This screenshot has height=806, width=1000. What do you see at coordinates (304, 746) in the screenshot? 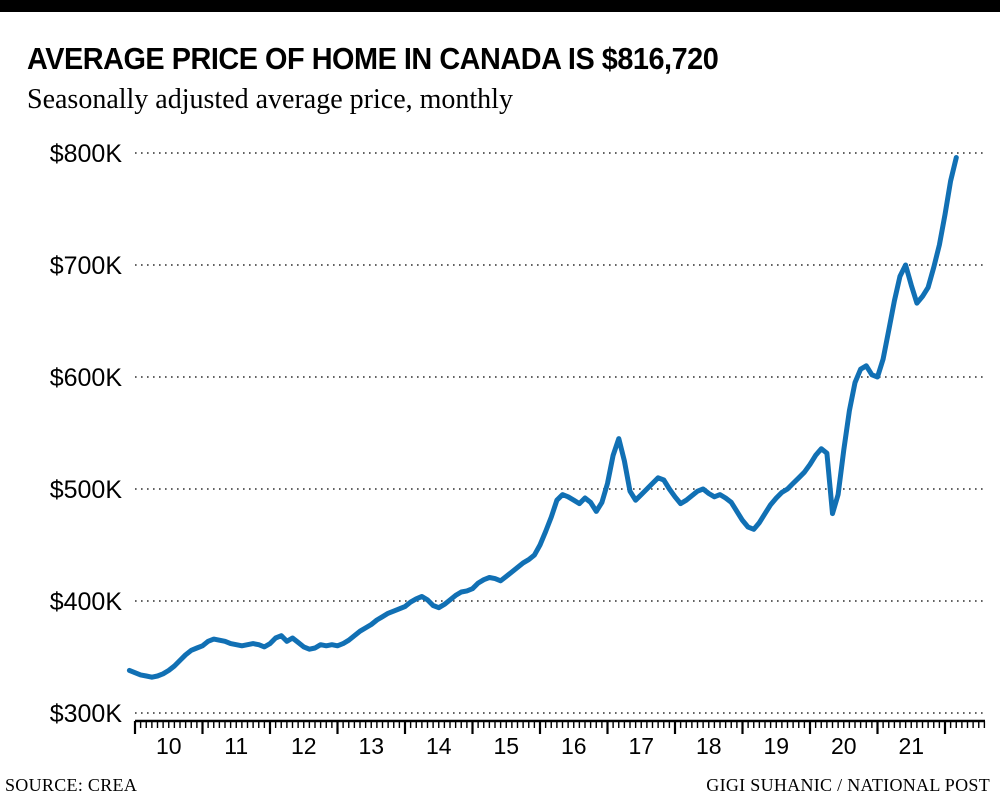
I see `x-tick-label: 12` at bounding box center [304, 746].